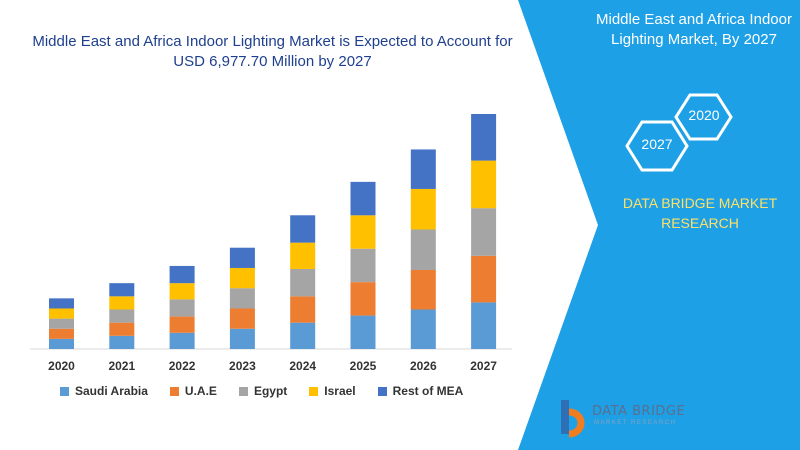  Describe the element at coordinates (302, 366) in the screenshot. I see `x-tick-label: 2024` at that location.